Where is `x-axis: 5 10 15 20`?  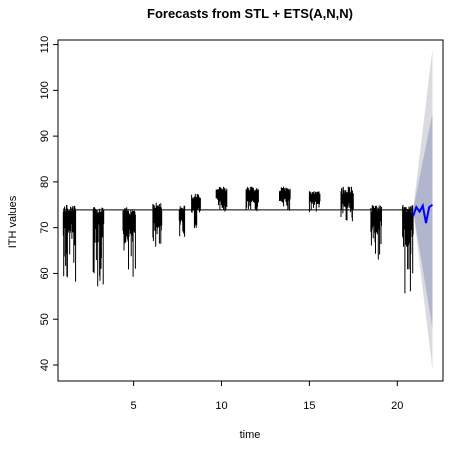
x-axis: 5 10 15 20 is located at coordinates (267, 396).